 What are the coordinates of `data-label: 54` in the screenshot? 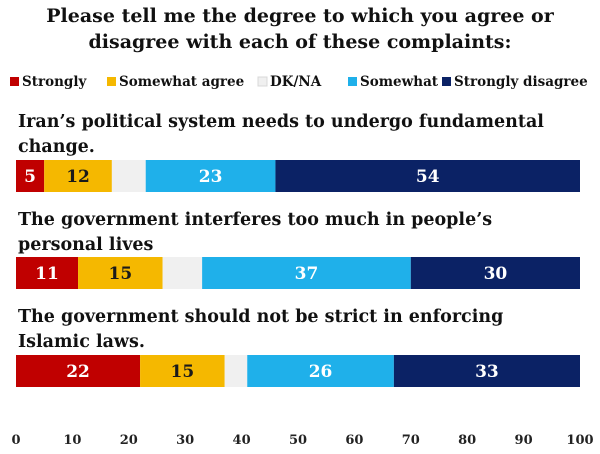 It's located at (428, 177).